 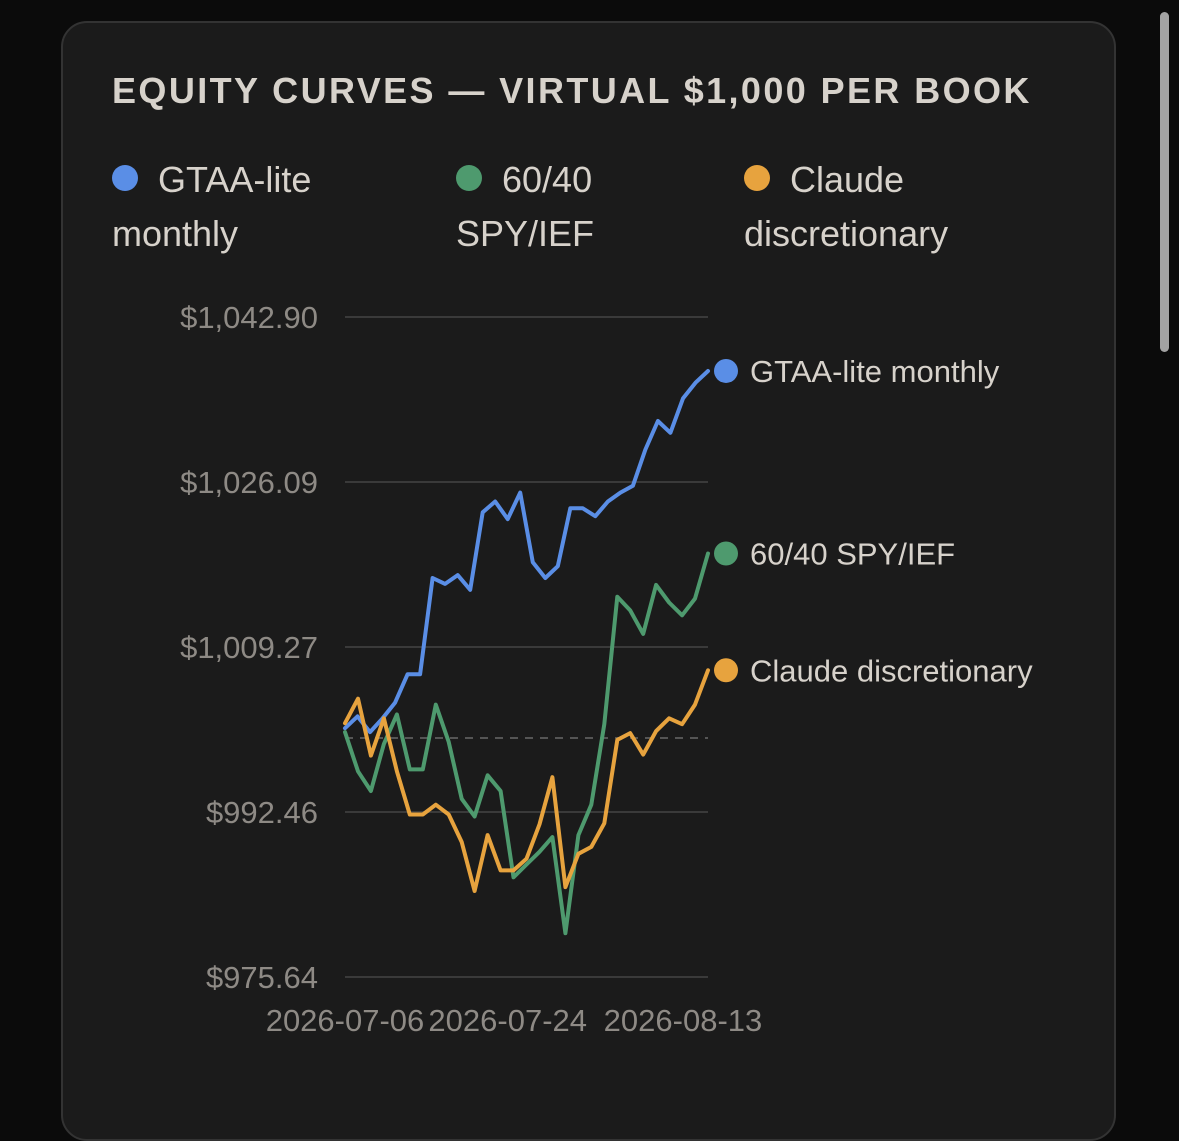 What do you see at coordinates (683, 1020) in the screenshot?
I see `x-tick-label-2: 2026-08-13` at bounding box center [683, 1020].